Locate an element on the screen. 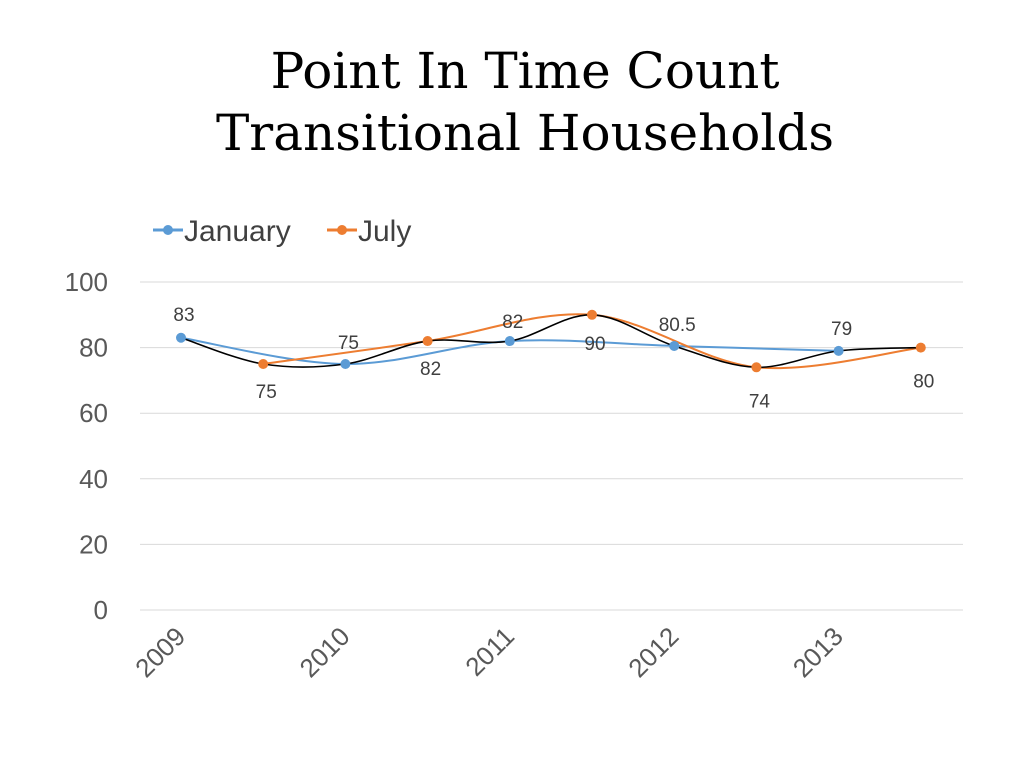 This screenshot has height=768, width=1024. data-label: 74 is located at coordinates (760, 401).